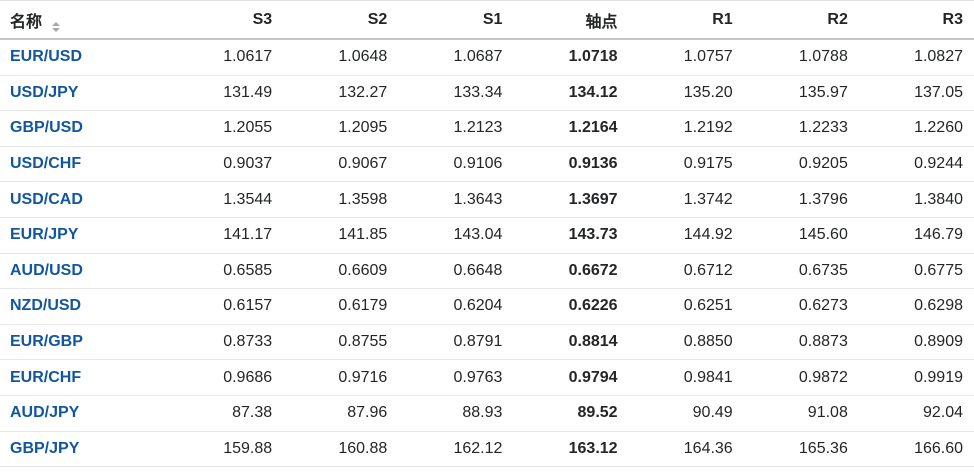 The image size is (974, 472). What do you see at coordinates (46, 306) in the screenshot?
I see `pair-link: NZD/USD` at bounding box center [46, 306].